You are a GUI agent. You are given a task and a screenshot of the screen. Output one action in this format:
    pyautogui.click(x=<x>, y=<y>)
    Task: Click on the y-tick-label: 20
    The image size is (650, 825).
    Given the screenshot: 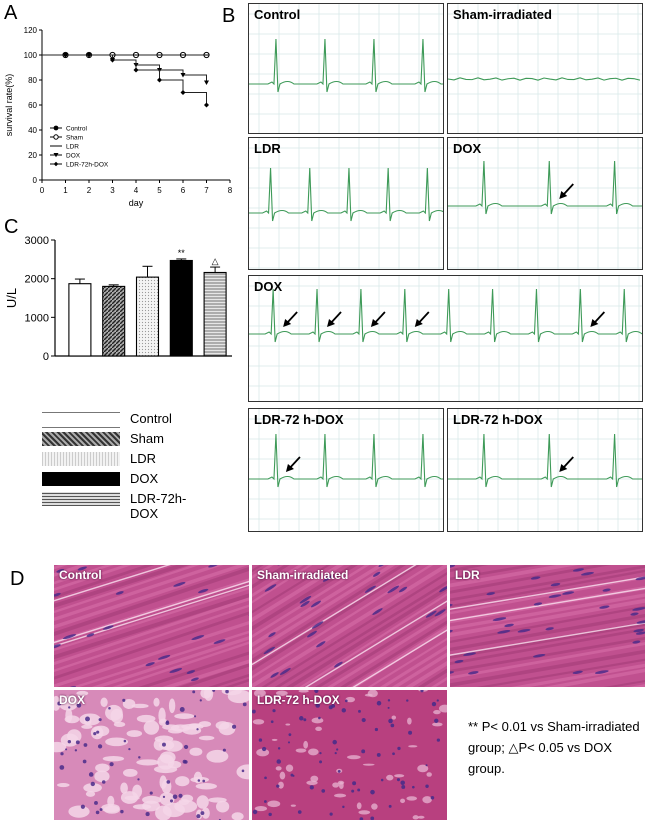 What is the action you would take?
    pyautogui.click(x=32, y=155)
    